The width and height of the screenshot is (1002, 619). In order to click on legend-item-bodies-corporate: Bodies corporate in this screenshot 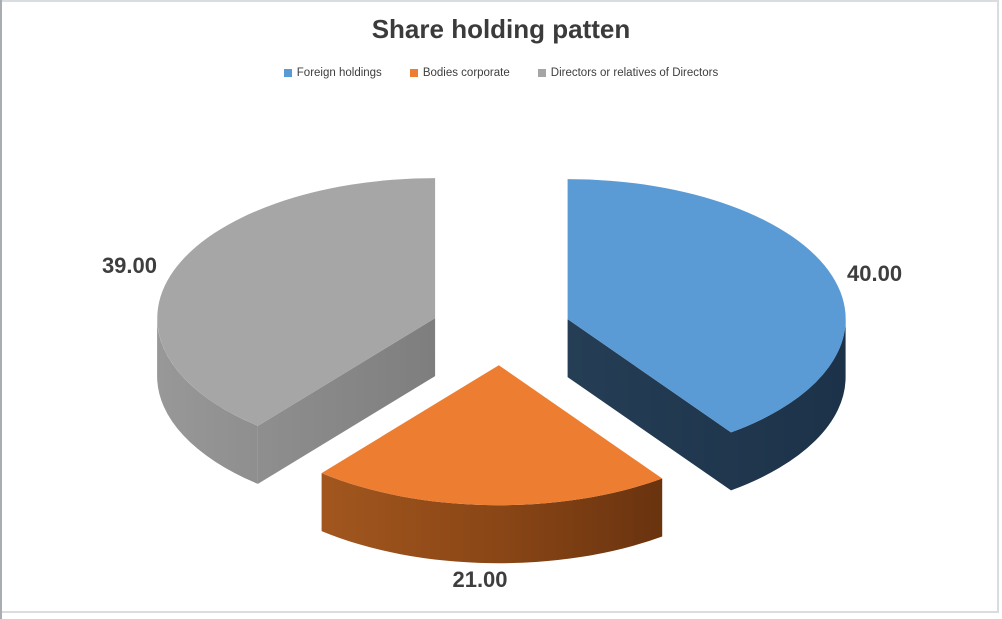, I will do `click(459, 73)`.